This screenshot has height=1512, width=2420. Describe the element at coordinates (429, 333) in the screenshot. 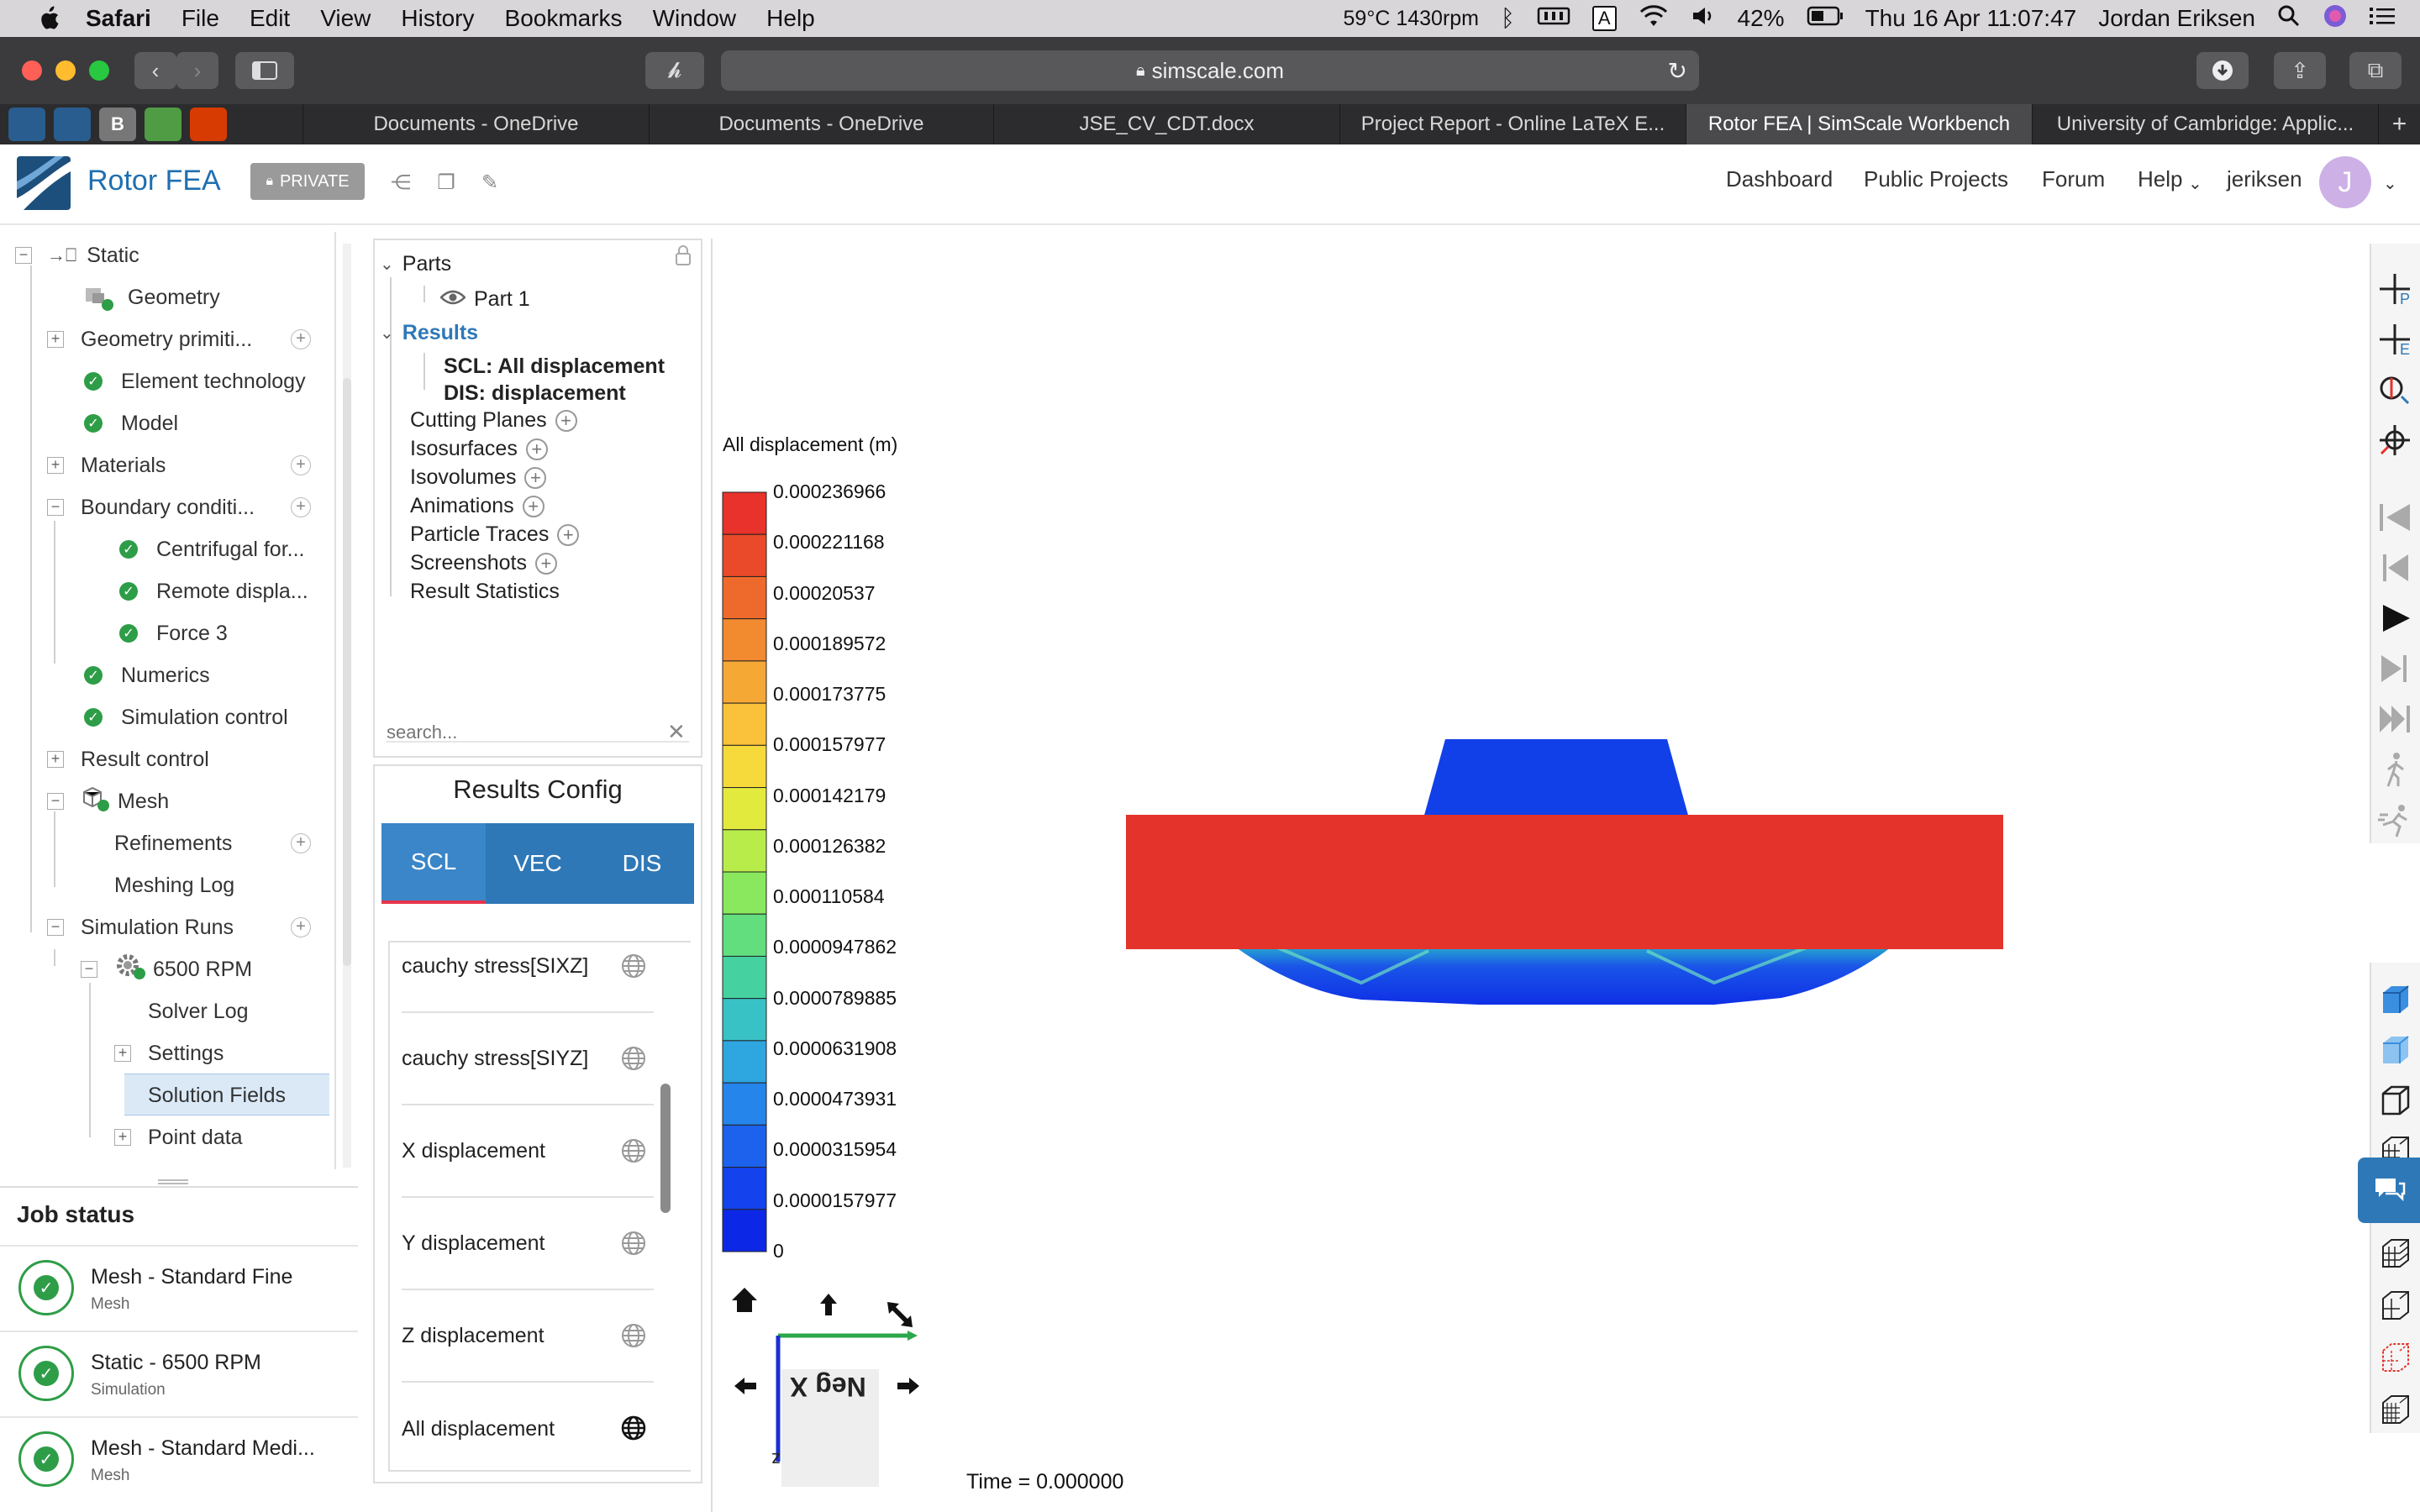

I see `results-node: ⌄ Results` at that location.